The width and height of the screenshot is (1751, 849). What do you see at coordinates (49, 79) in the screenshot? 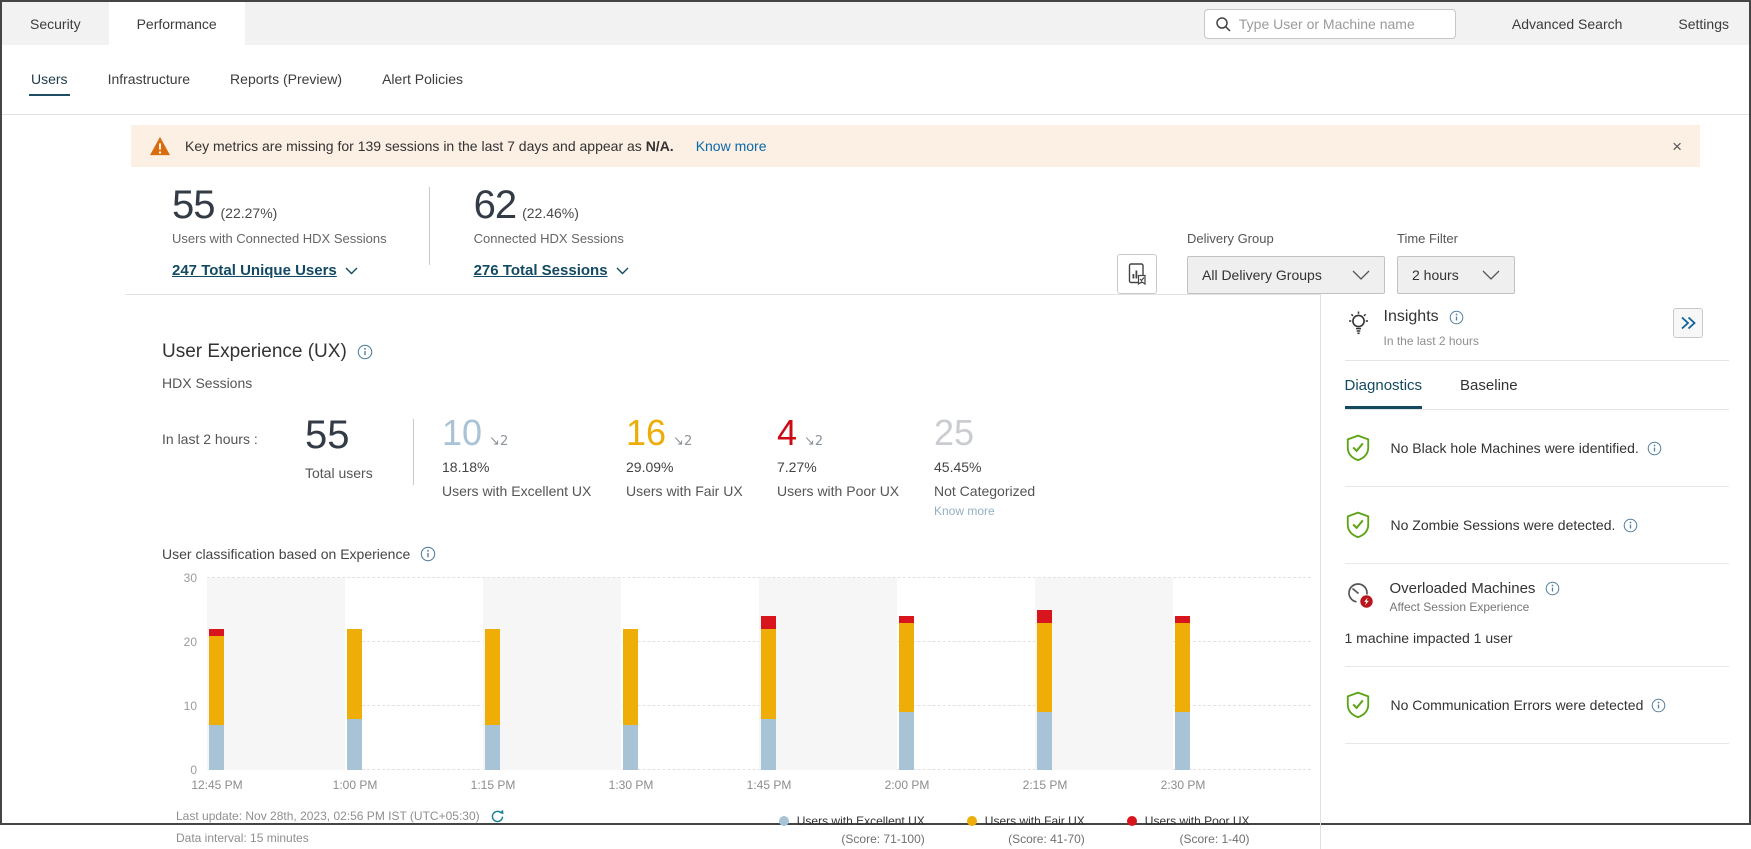
I see `subnav-item-users: Users` at bounding box center [49, 79].